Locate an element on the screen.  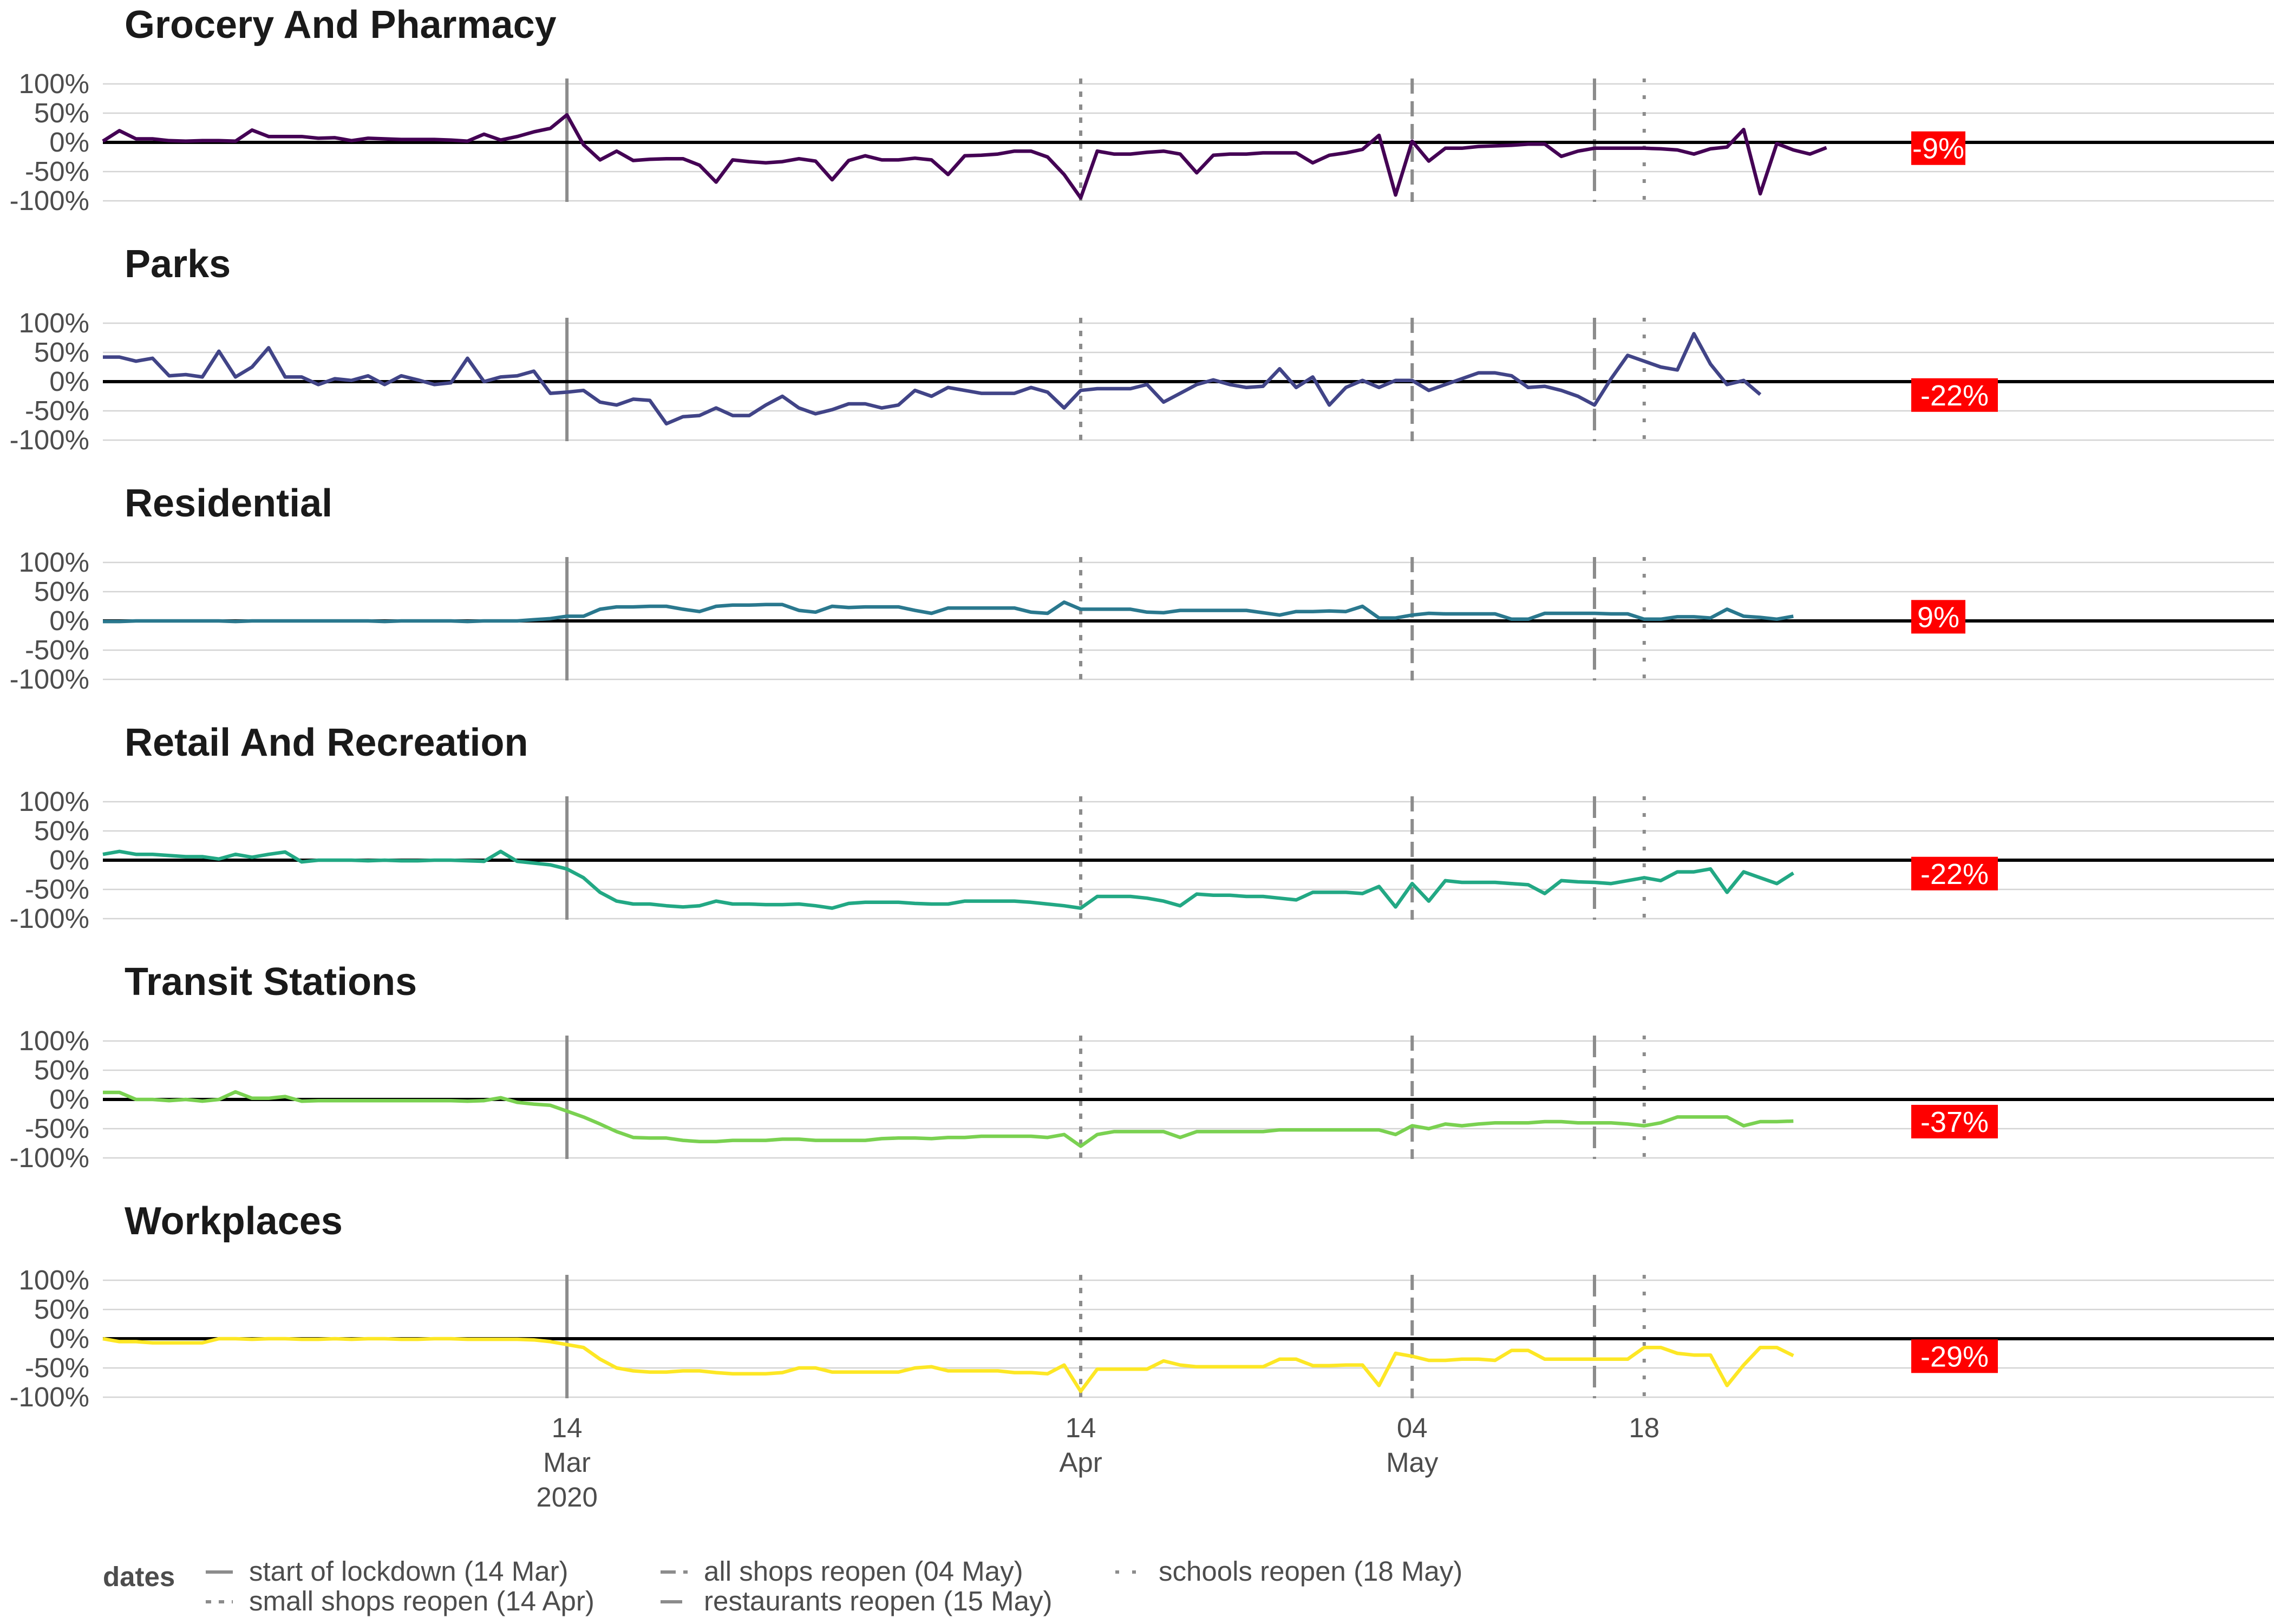
legend-label: start of lockdown (14 Mar) is located at coordinates (409, 1572).